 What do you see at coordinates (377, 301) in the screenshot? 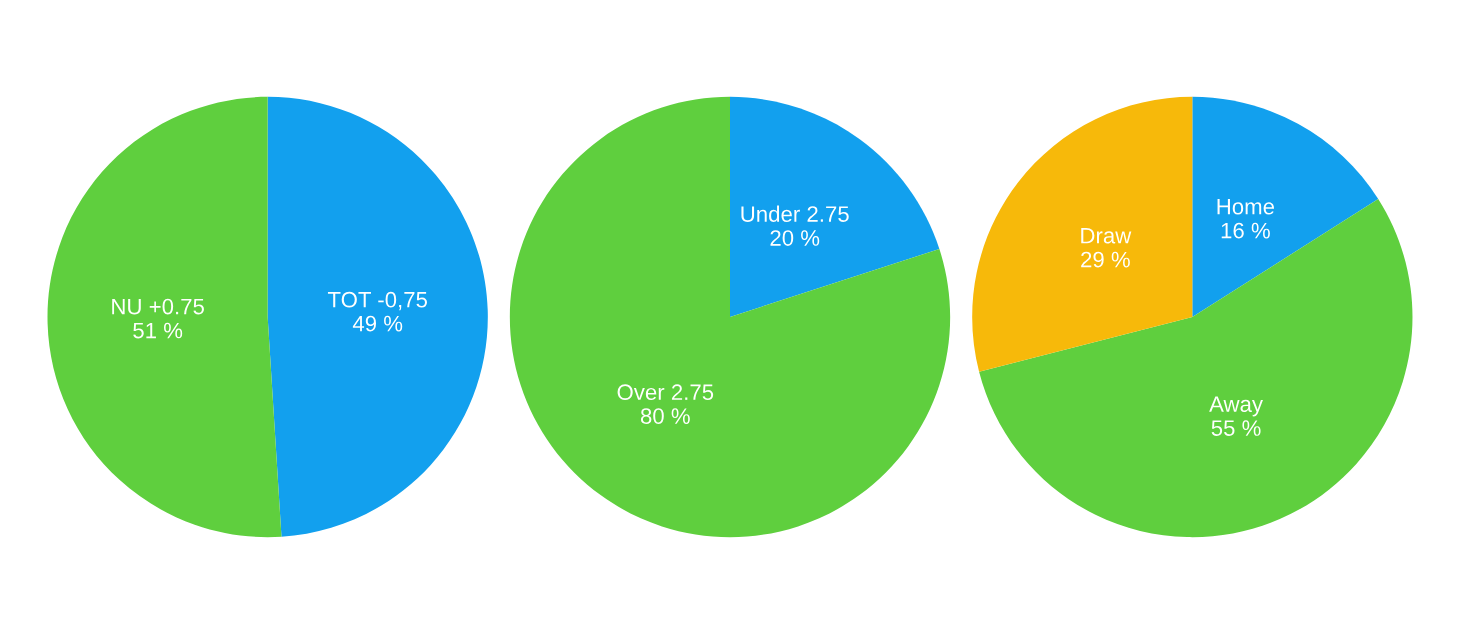
I see `slice-label: TOT -0,75` at bounding box center [377, 301].